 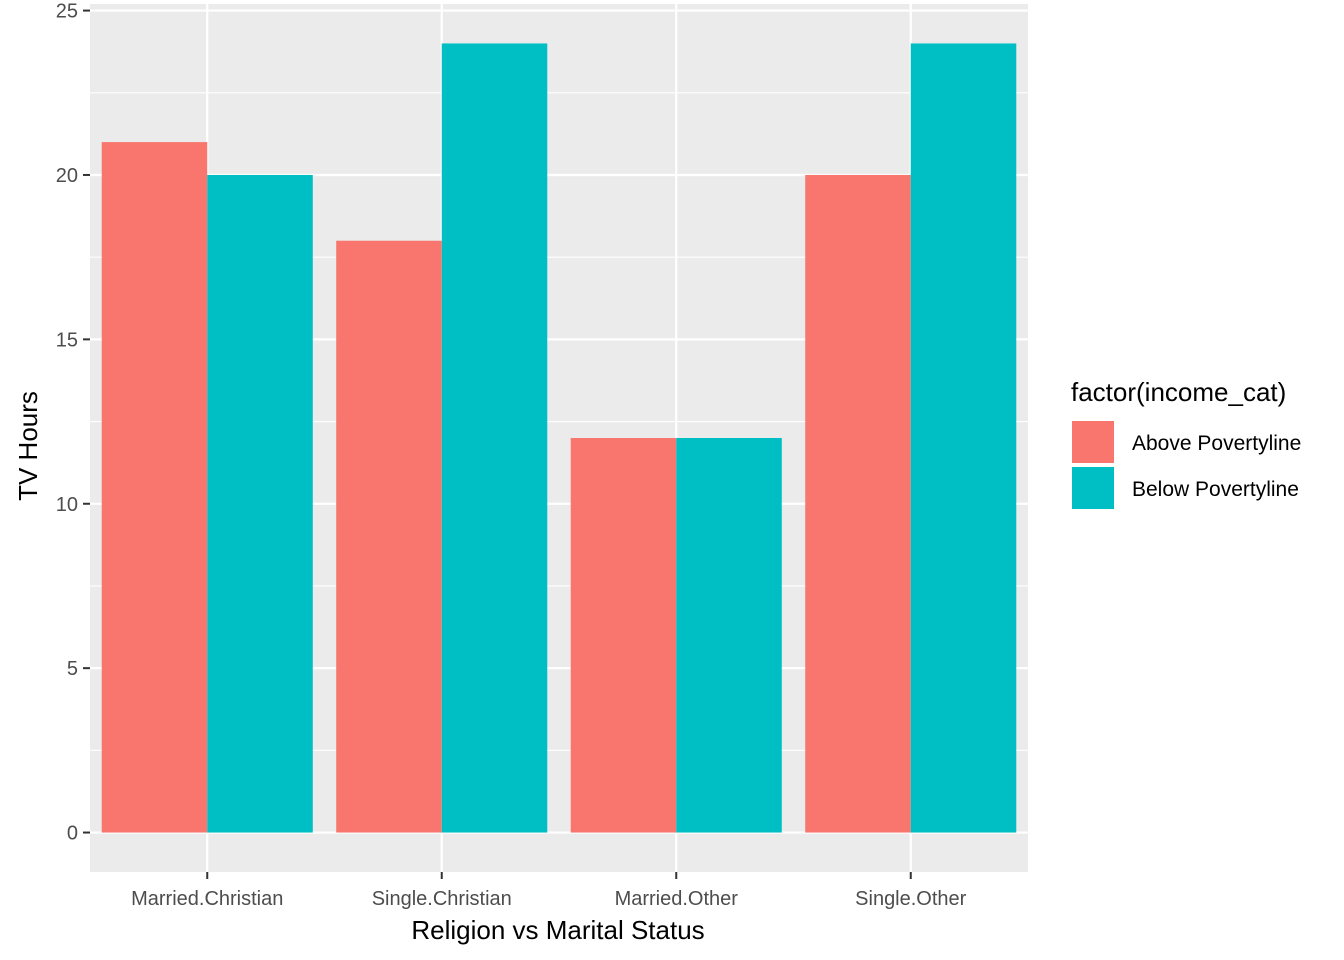 What do you see at coordinates (1186, 465) in the screenshot?
I see `legend-items: Above Povertyline Below Povertyline` at bounding box center [1186, 465].